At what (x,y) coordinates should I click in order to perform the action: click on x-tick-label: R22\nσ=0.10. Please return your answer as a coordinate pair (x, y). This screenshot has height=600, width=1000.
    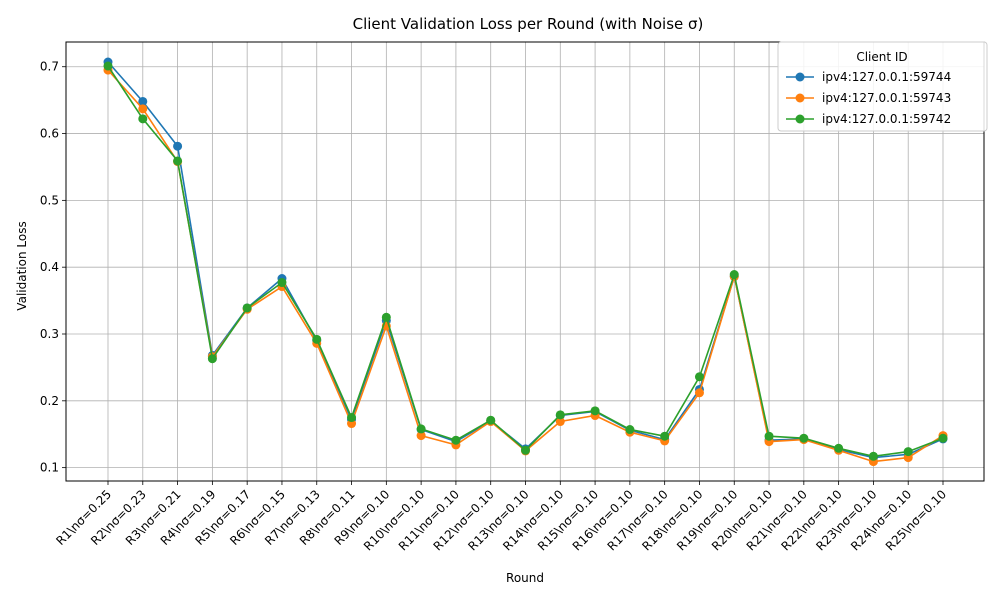
    Looking at the image, I should click on (812, 520).